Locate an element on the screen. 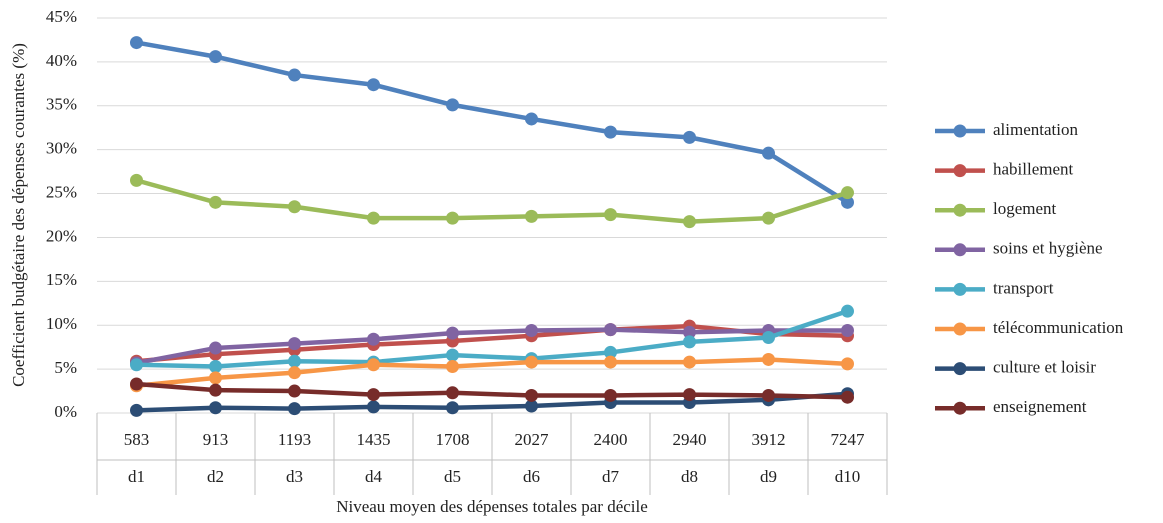 Image resolution: width=1163 pixels, height=523 pixels. x-tick-label: 7247 is located at coordinates (848, 439).